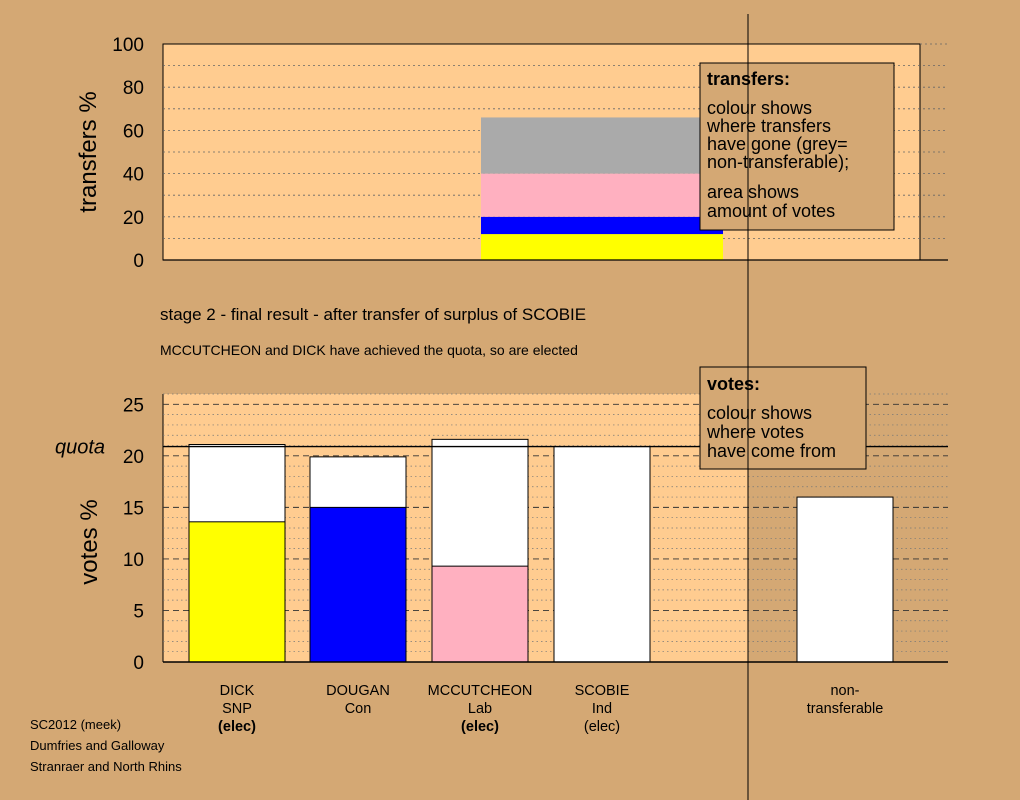 This screenshot has width=1020, height=800. What do you see at coordinates (133, 508) in the screenshot?
I see `y-tick-label: 15` at bounding box center [133, 508].